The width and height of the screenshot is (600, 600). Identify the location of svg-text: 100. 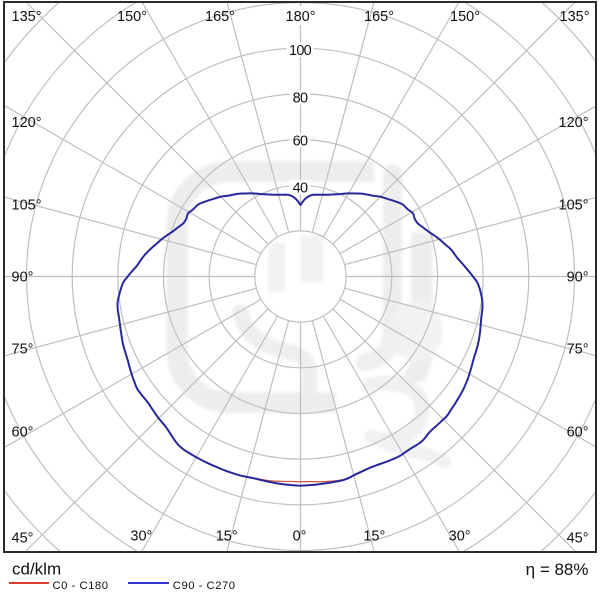
(300, 51).